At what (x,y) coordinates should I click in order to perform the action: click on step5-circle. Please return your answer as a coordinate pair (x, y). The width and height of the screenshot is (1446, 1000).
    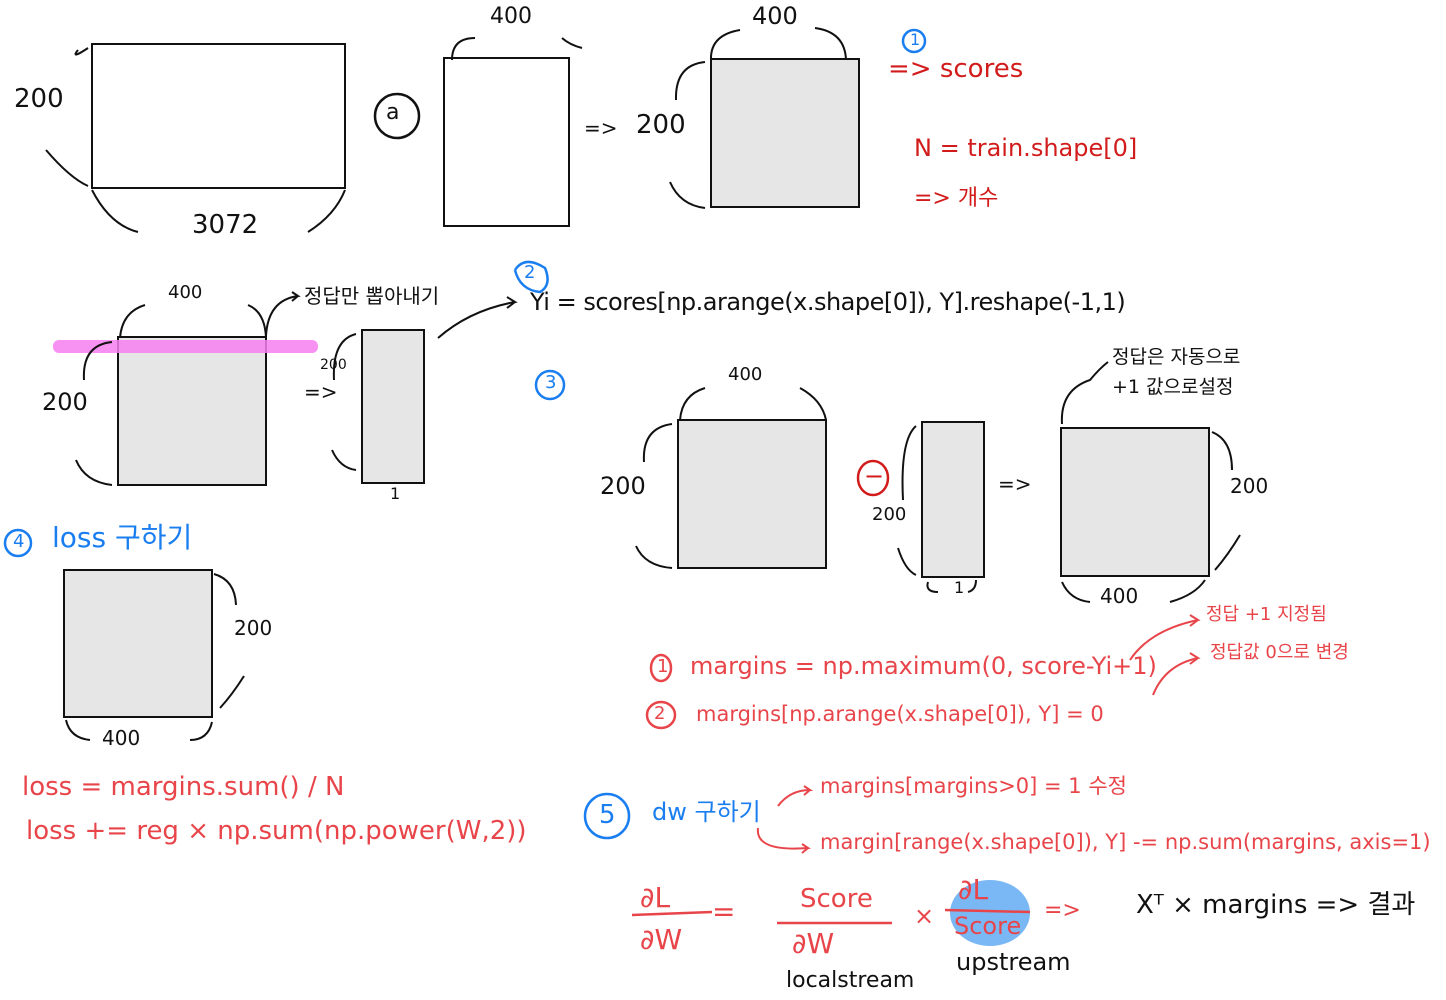
    Looking at the image, I should click on (607, 816).